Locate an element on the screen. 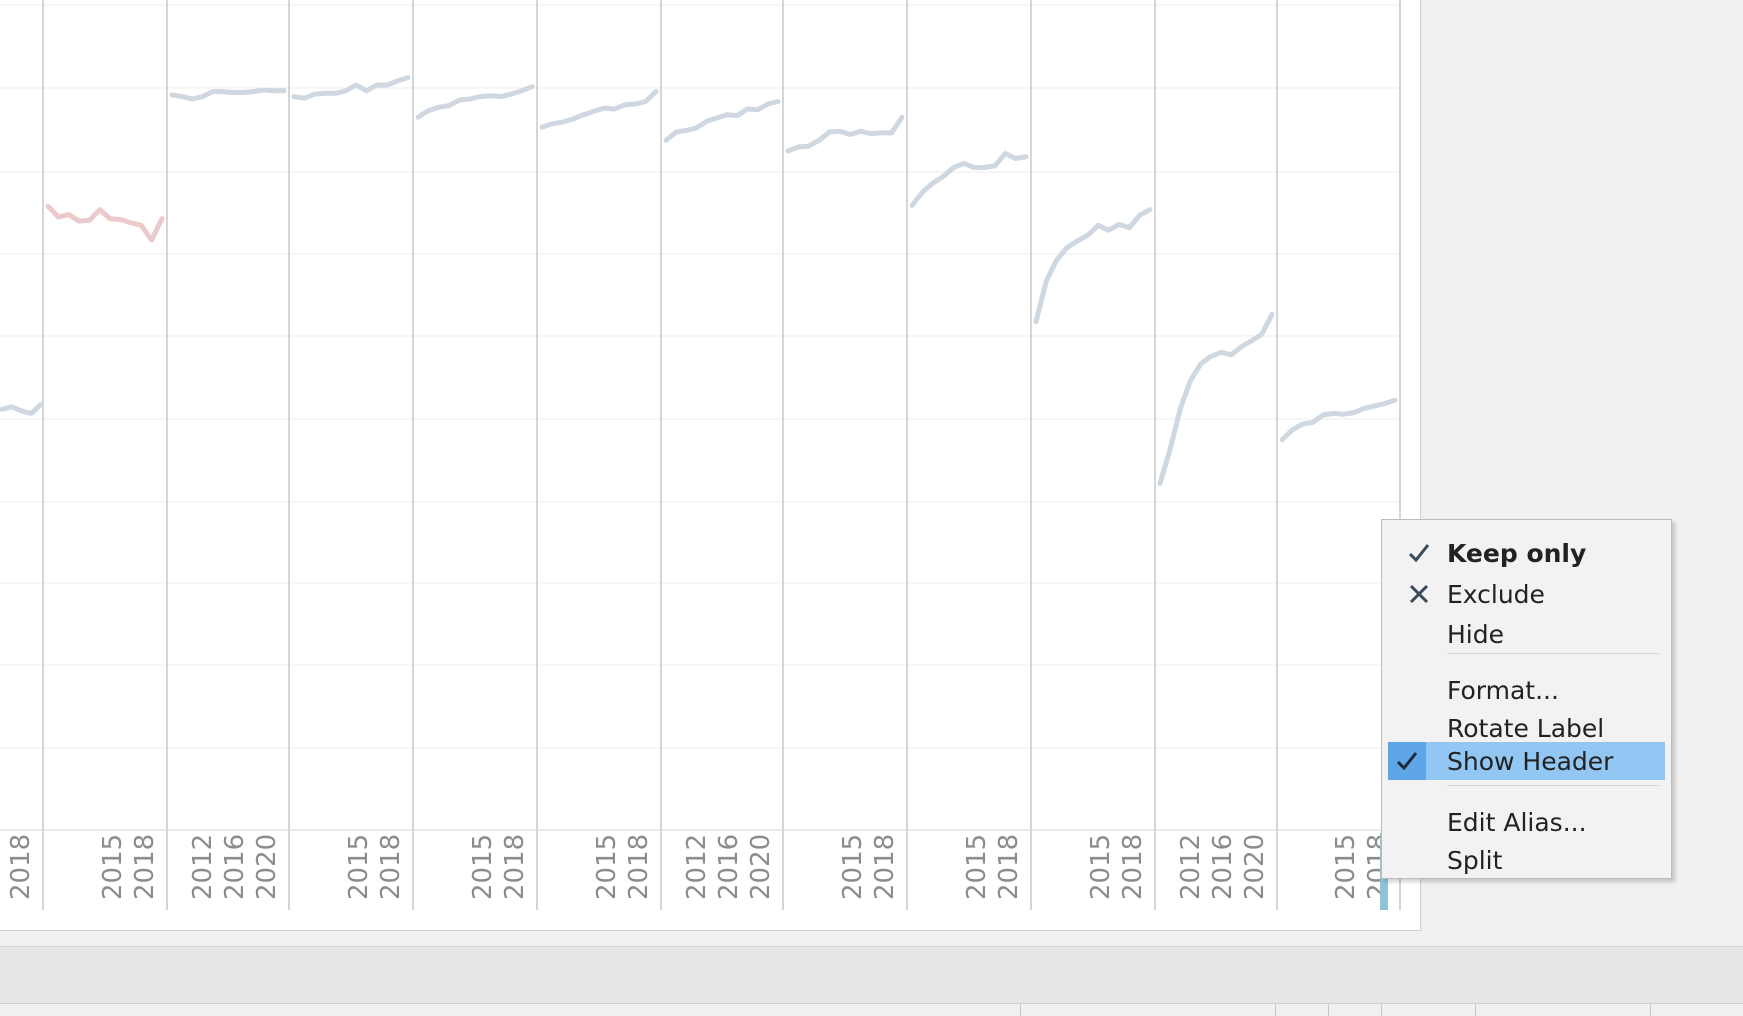 The image size is (1743, 1016). menu-item-label: Split is located at coordinates (1475, 860).